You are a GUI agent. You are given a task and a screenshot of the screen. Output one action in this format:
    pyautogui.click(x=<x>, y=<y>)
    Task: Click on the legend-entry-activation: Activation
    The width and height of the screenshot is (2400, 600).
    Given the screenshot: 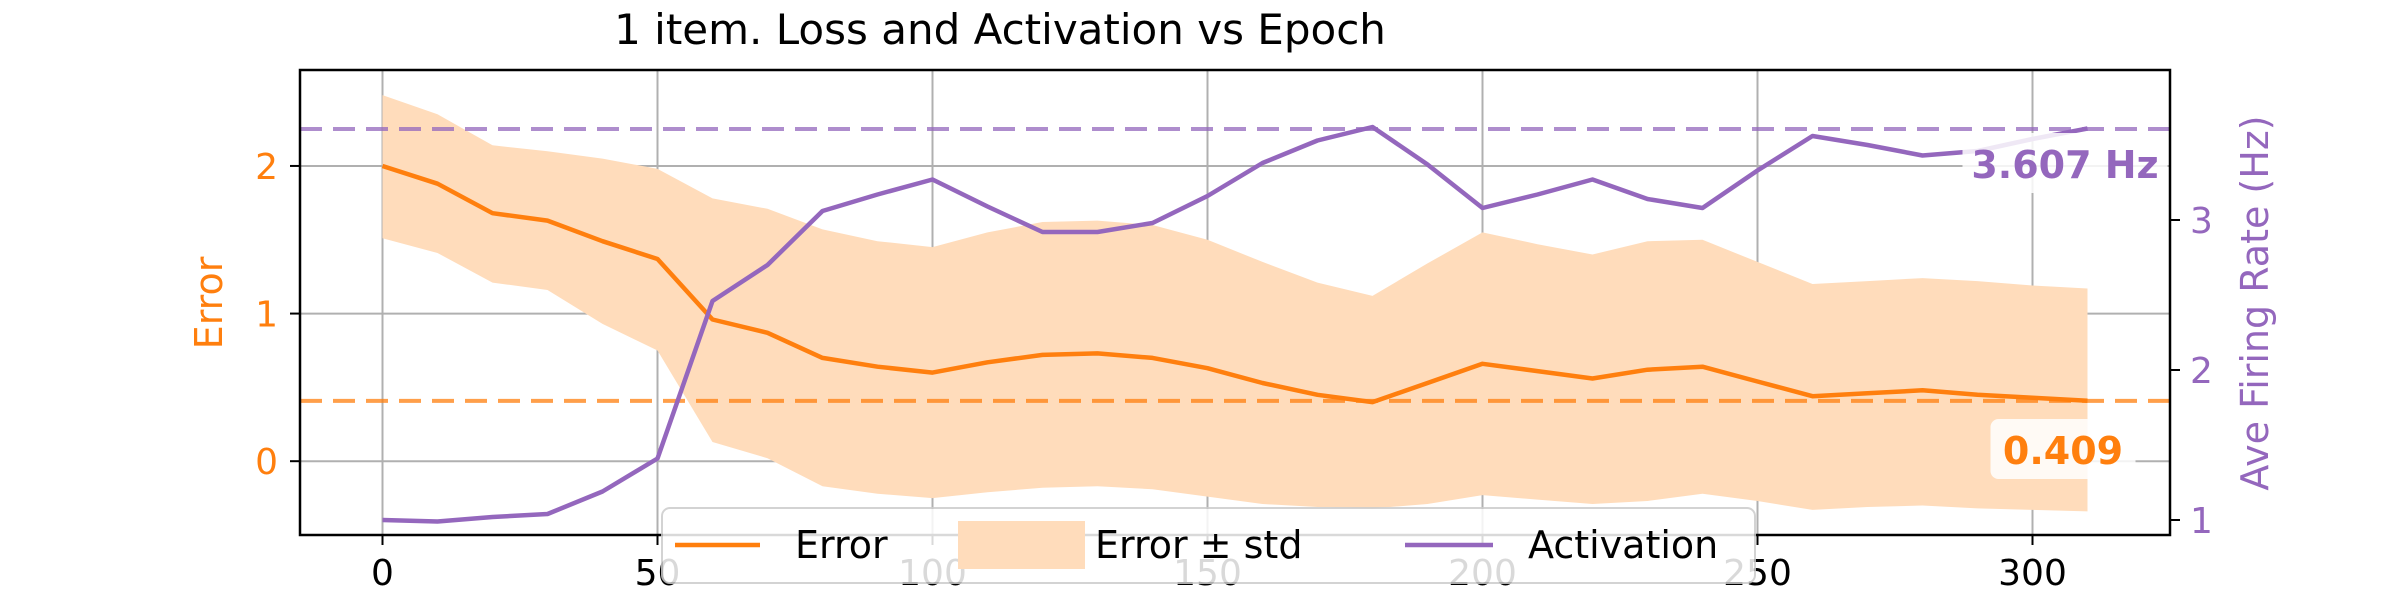 What is the action you would take?
    pyautogui.click(x=1561, y=545)
    